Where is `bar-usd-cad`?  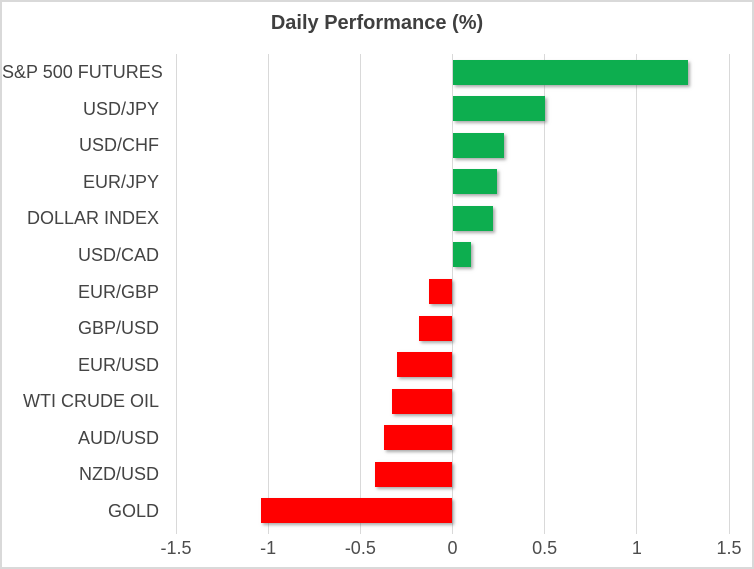 bar-usd-cad is located at coordinates (461, 255).